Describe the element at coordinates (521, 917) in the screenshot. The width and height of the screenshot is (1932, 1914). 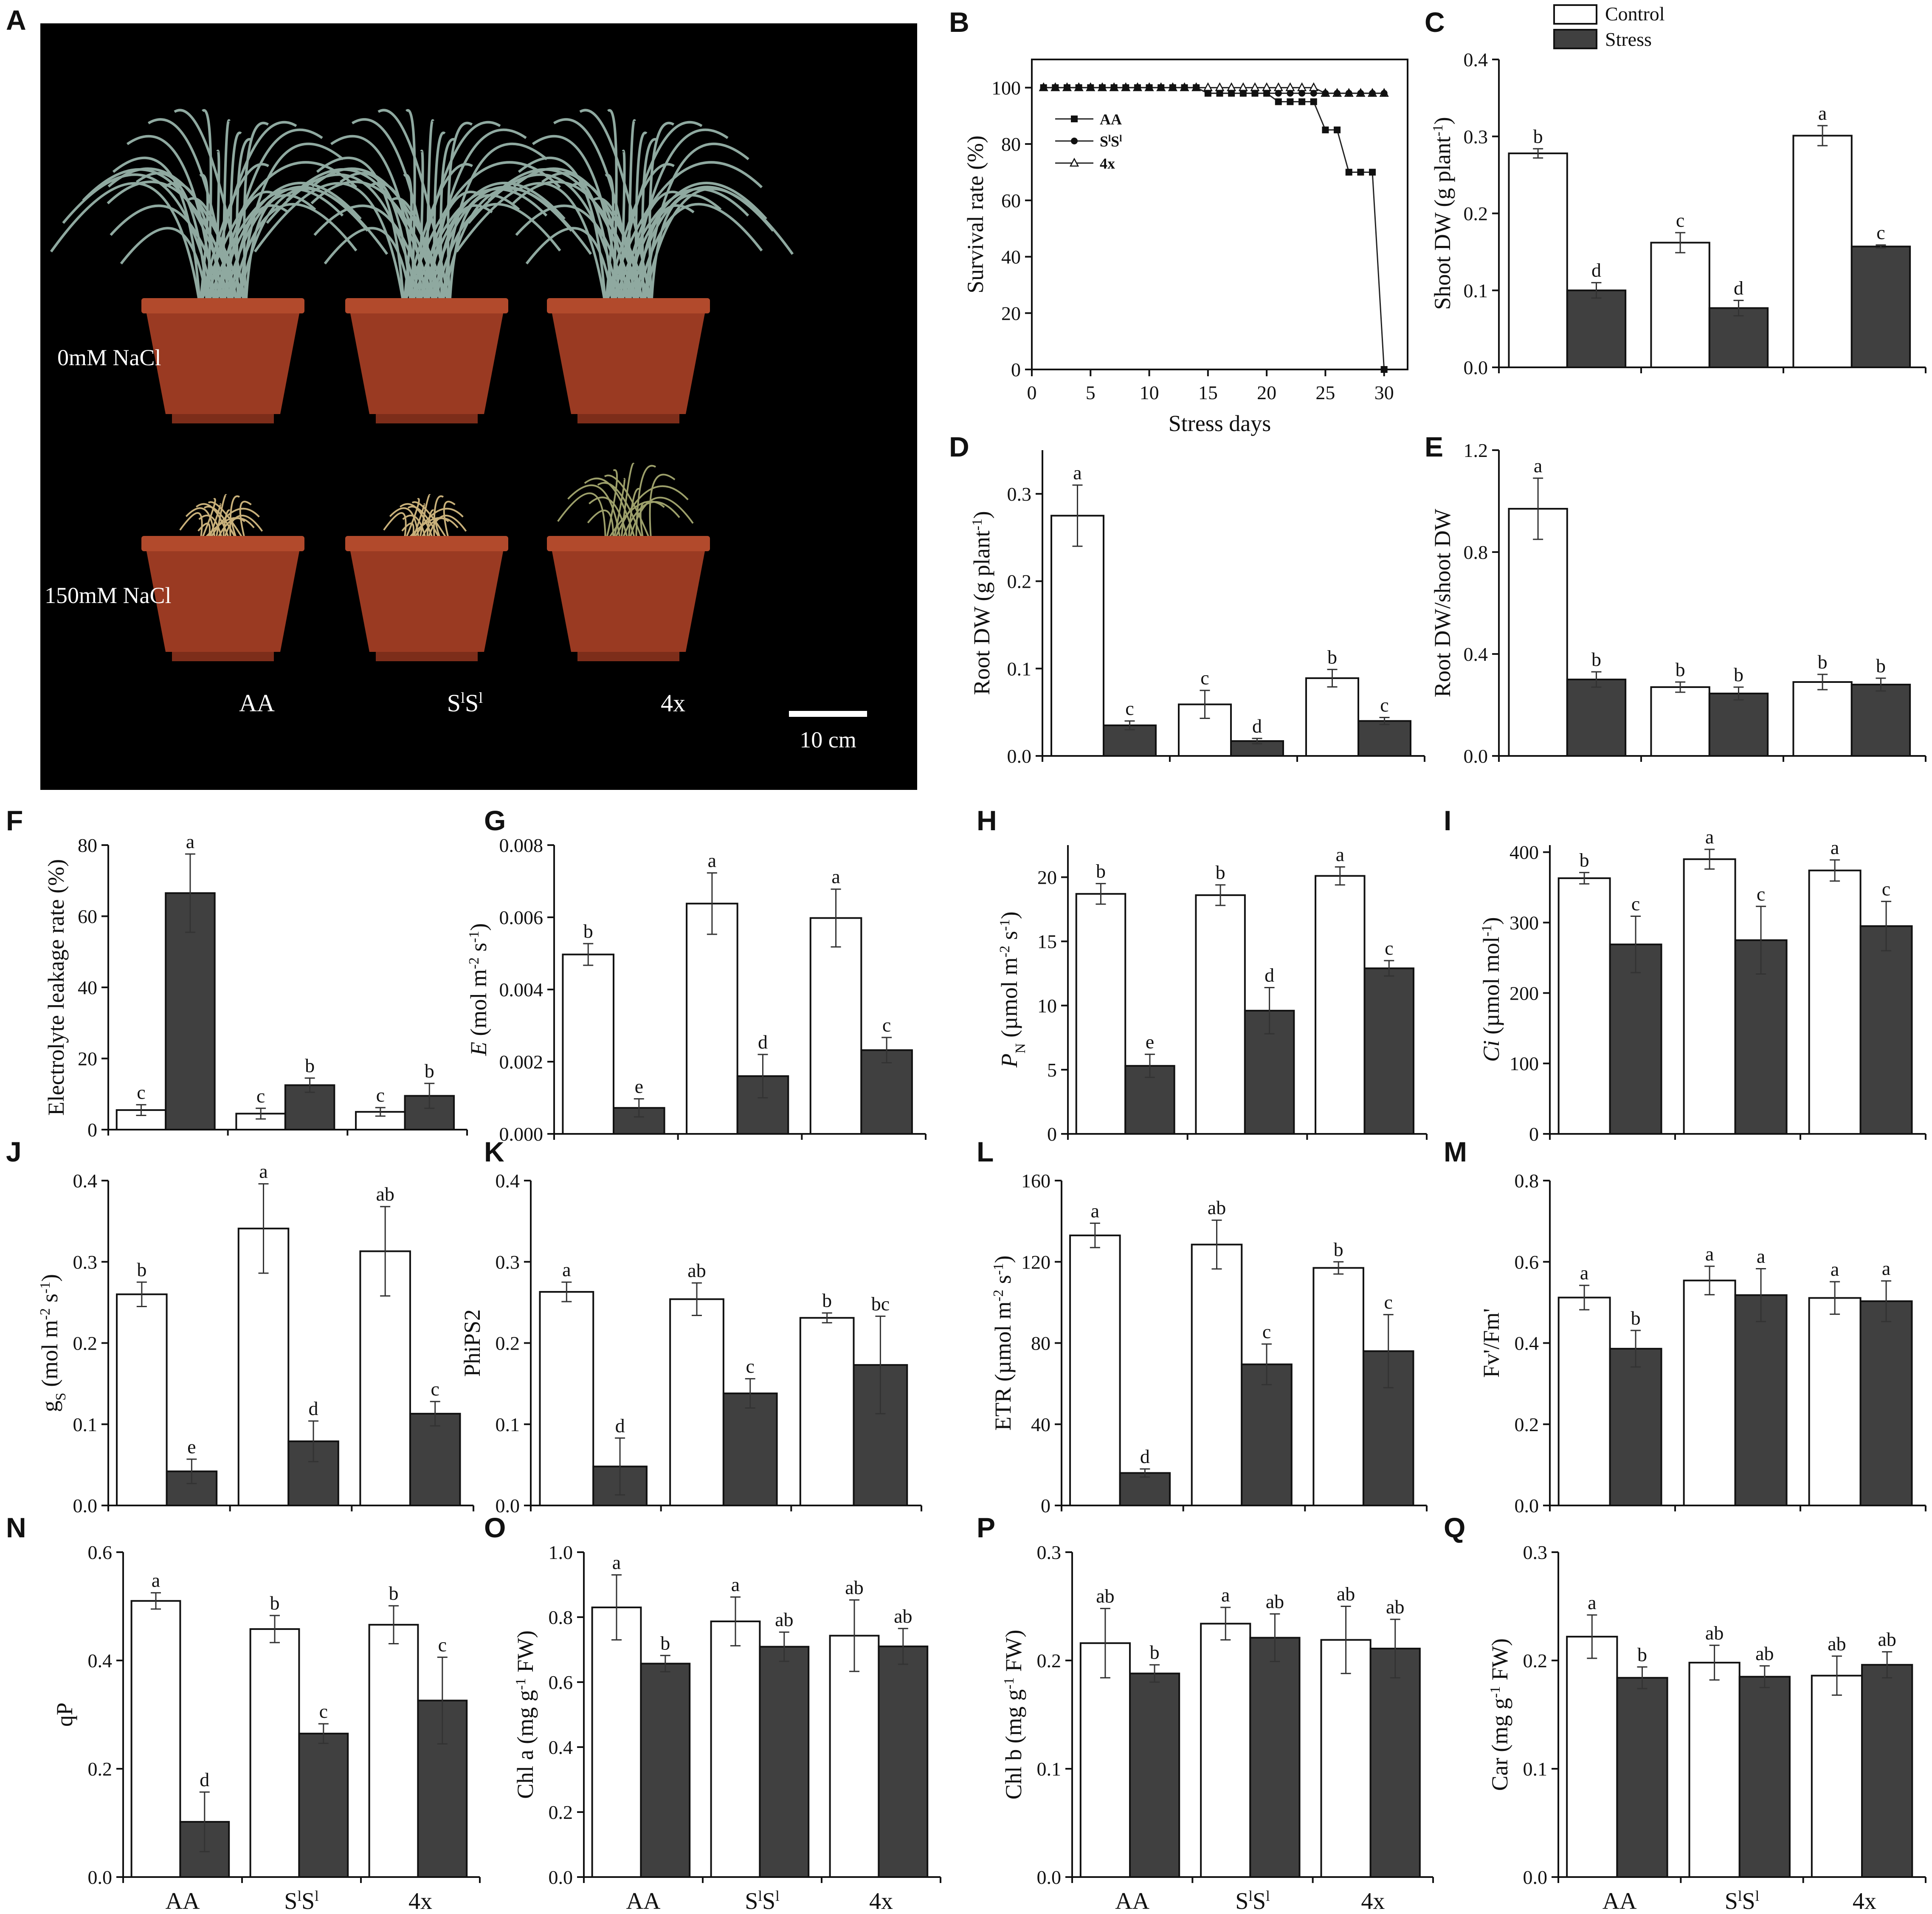
I see `y-tick-label: 0.006` at that location.